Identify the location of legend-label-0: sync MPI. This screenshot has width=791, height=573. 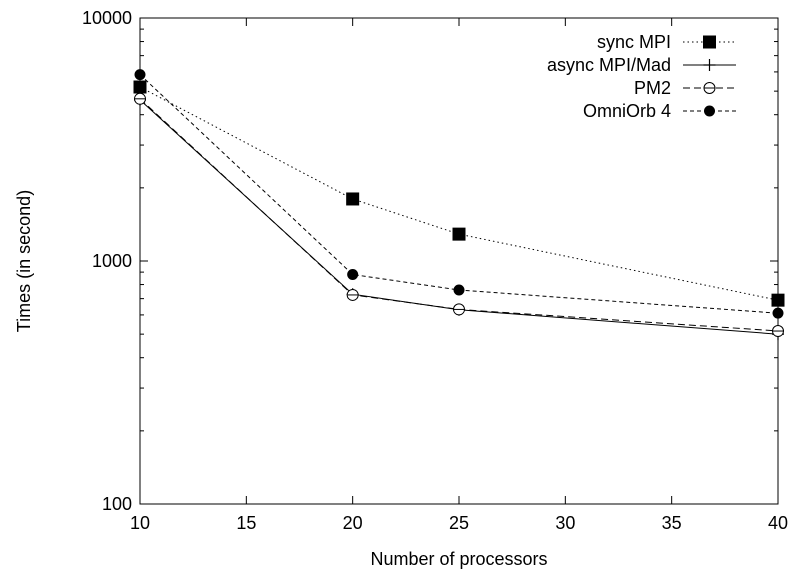
(634, 42).